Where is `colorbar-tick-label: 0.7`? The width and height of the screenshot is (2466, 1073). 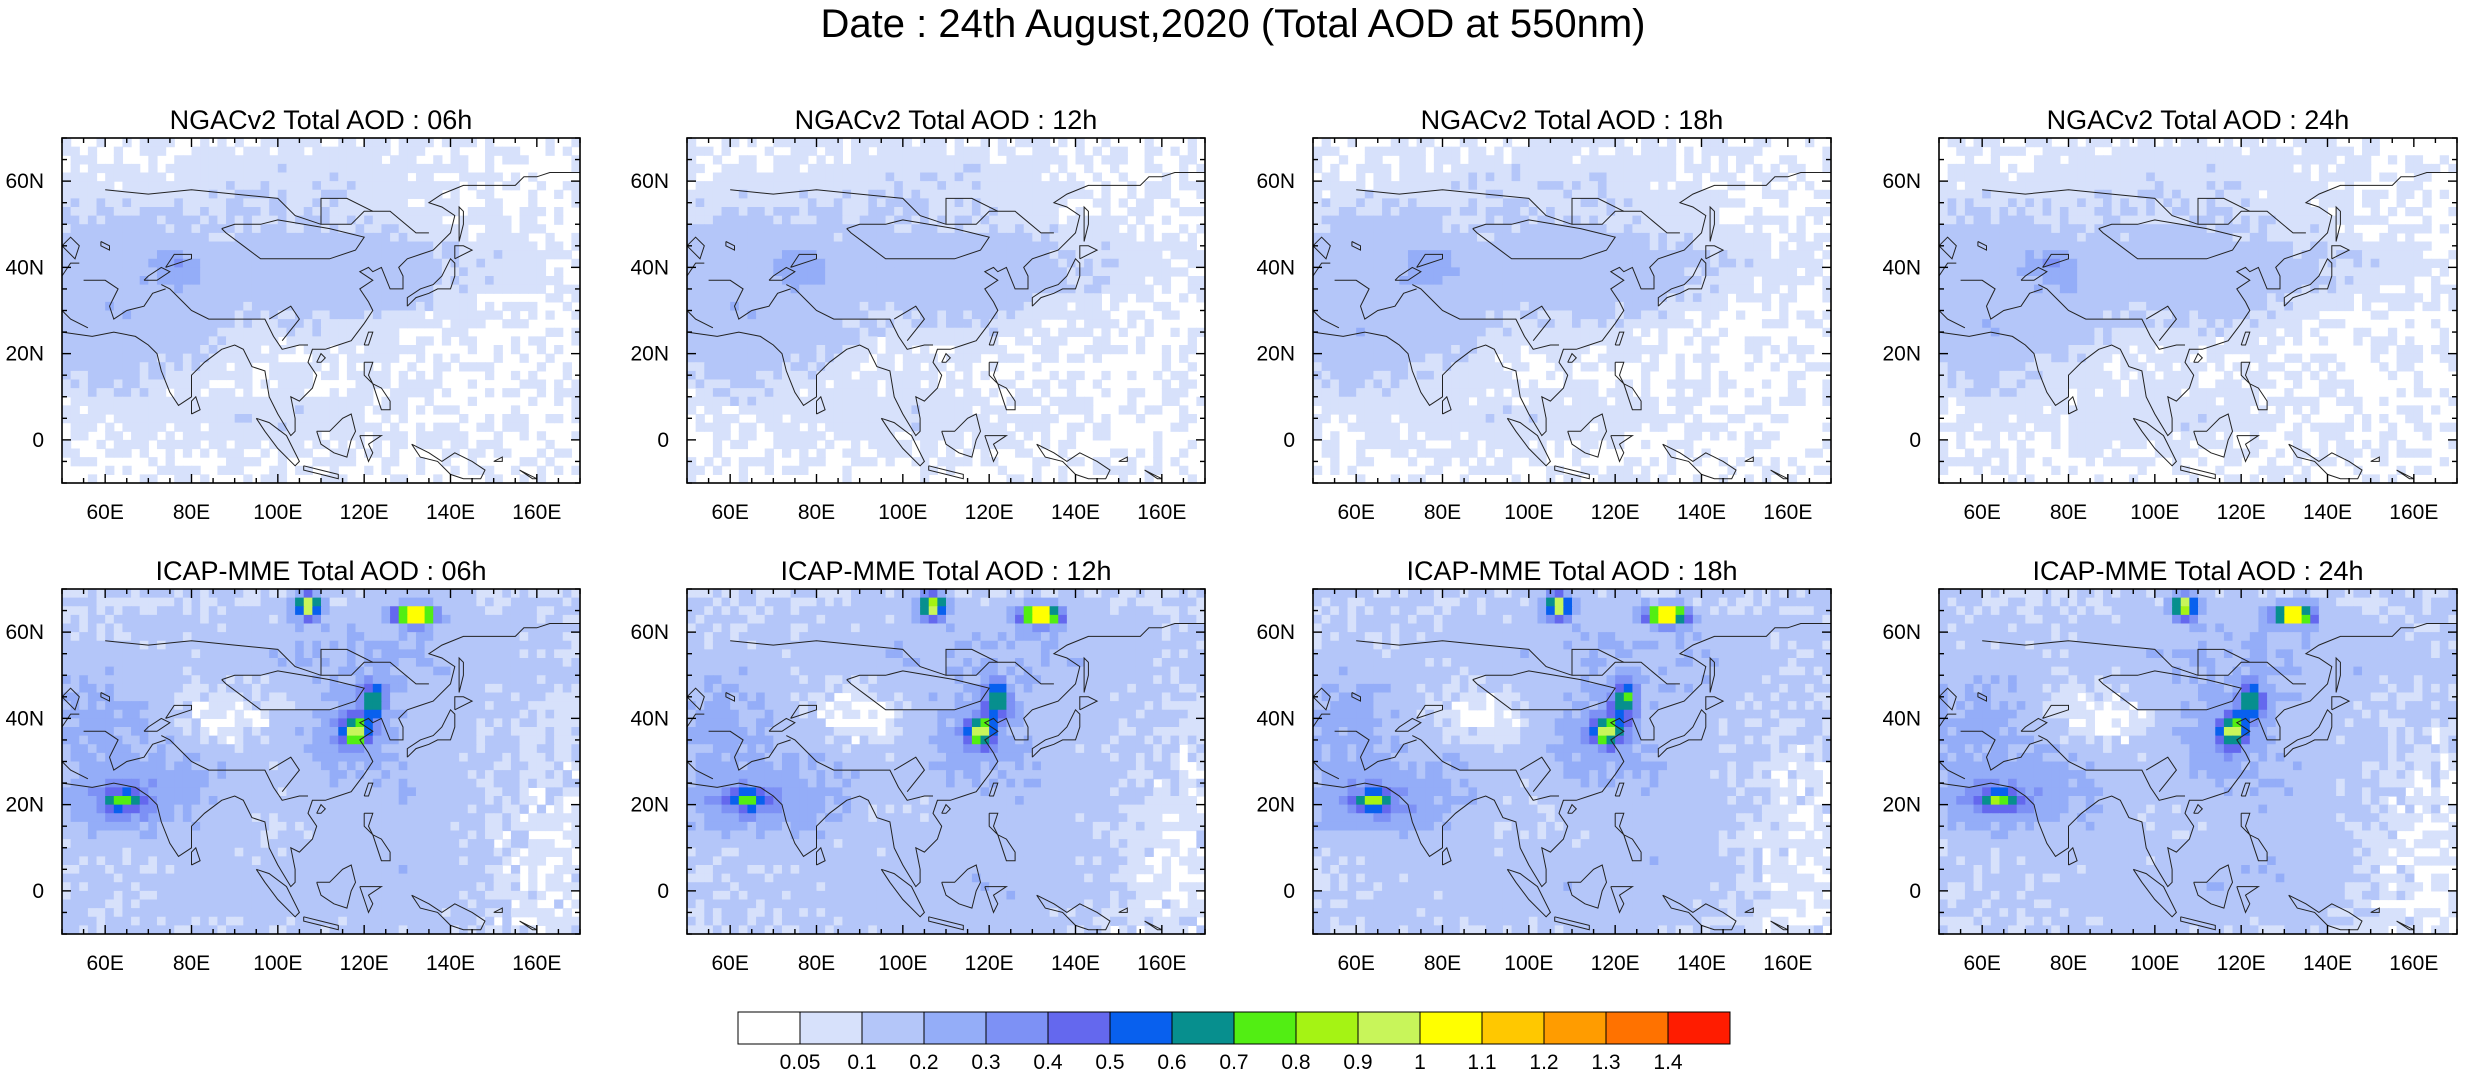
colorbar-tick-label: 0.7 is located at coordinates (1233, 1062).